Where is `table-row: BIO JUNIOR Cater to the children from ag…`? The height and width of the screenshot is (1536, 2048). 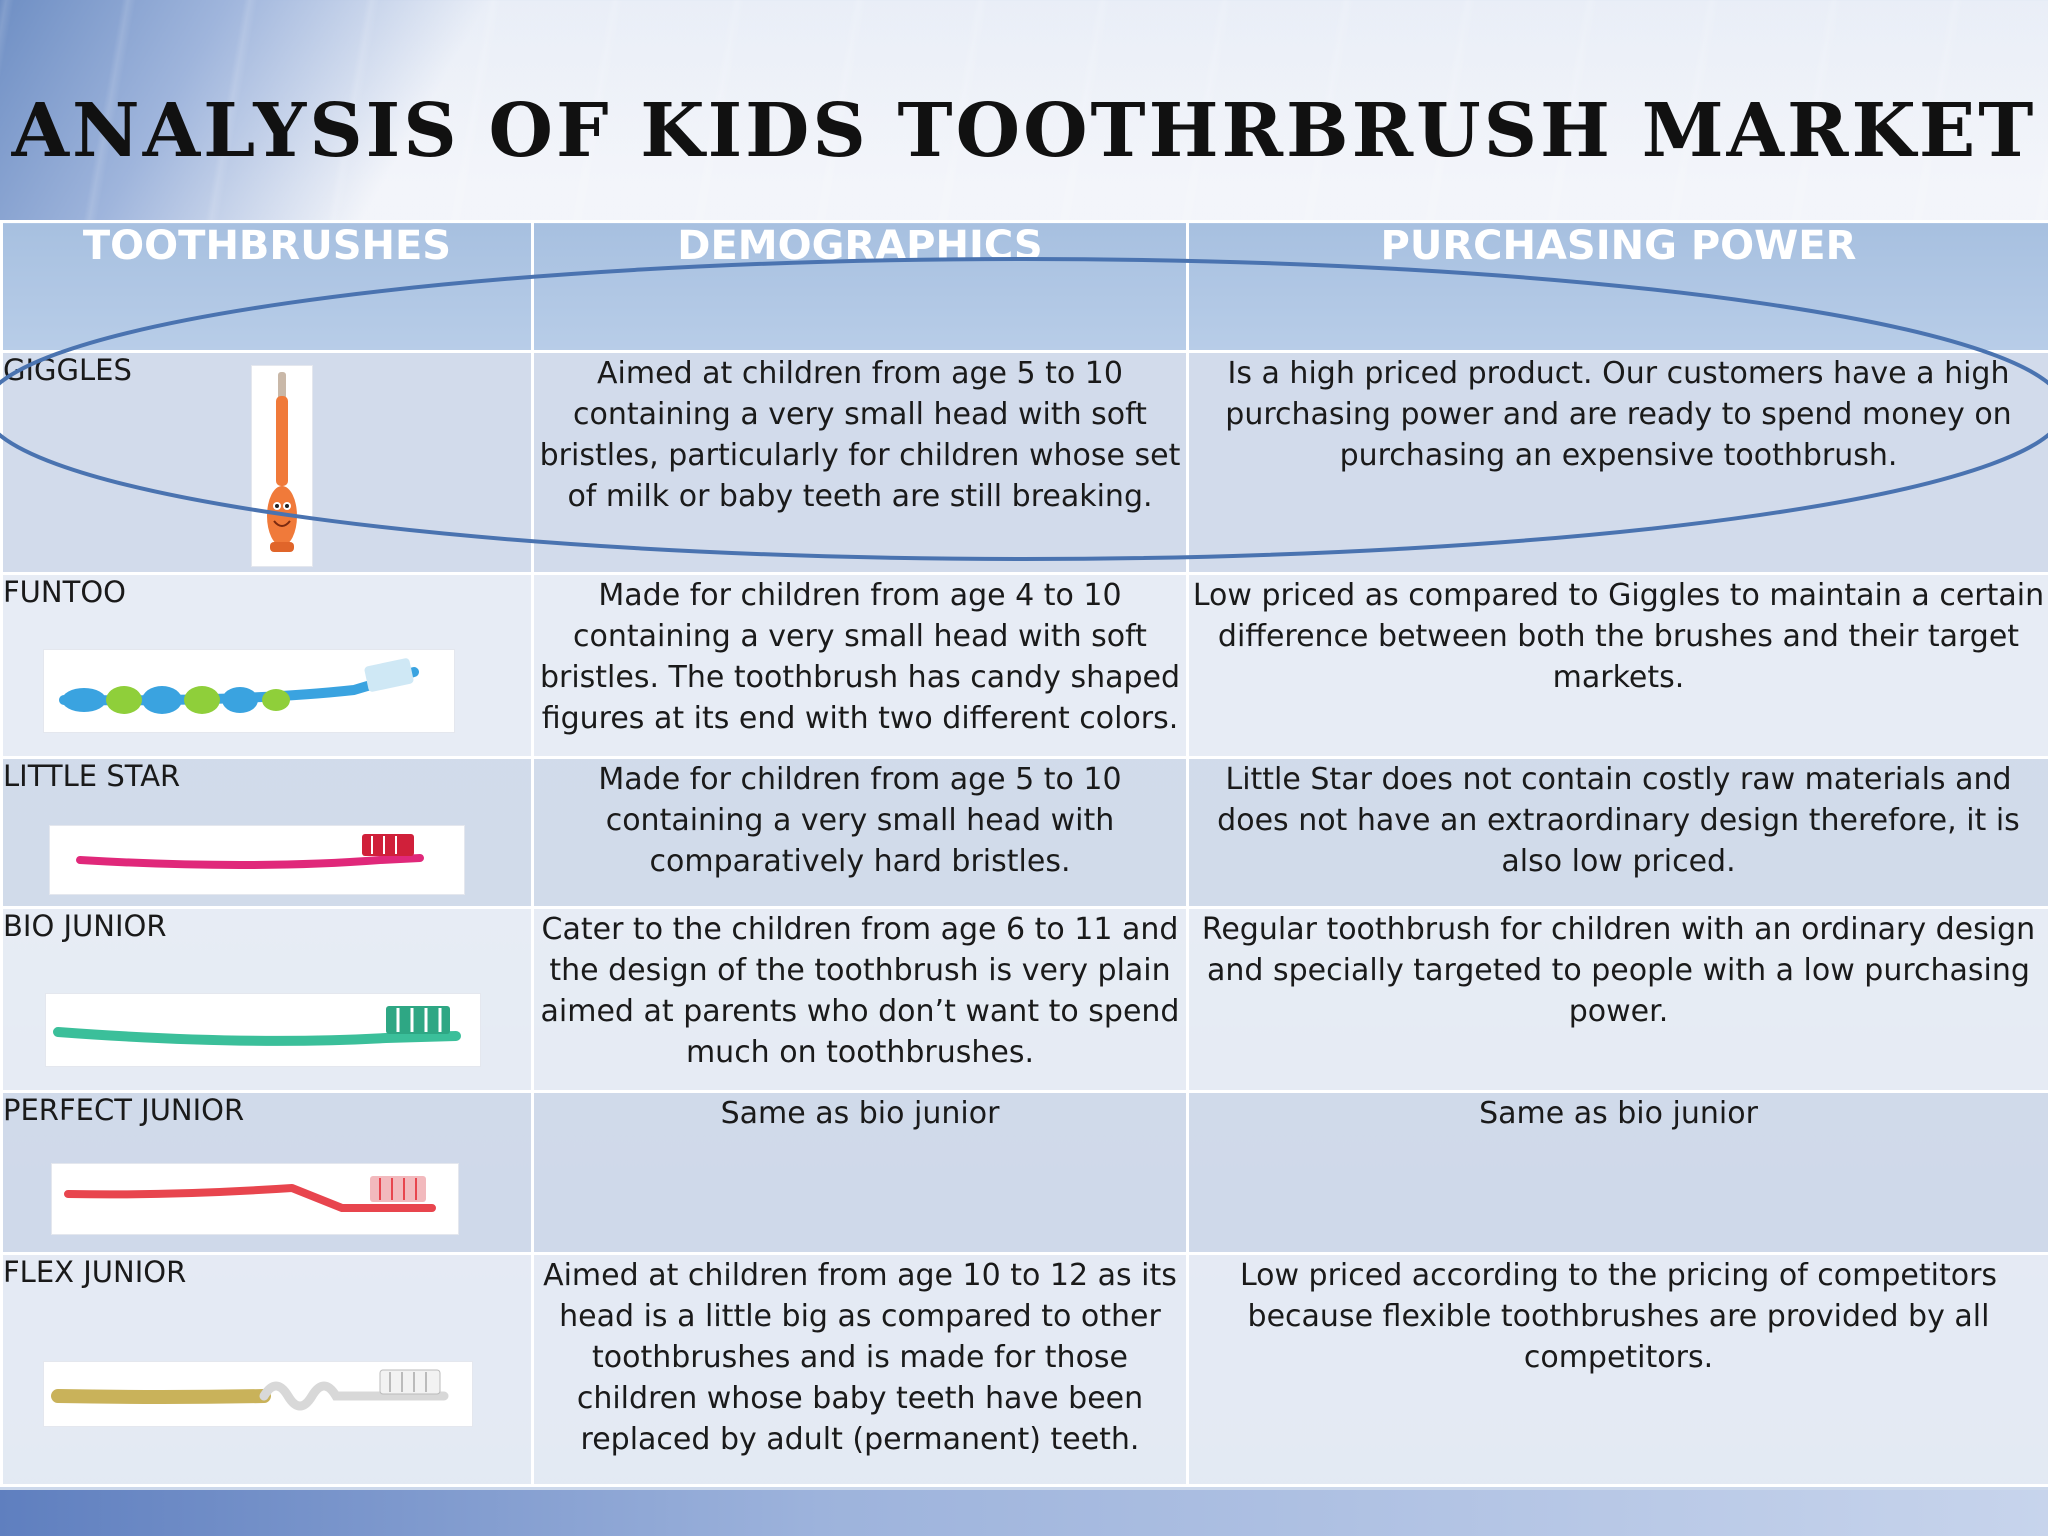
table-row: BIO JUNIOR Cater to the children from ag… is located at coordinates (1024, 999).